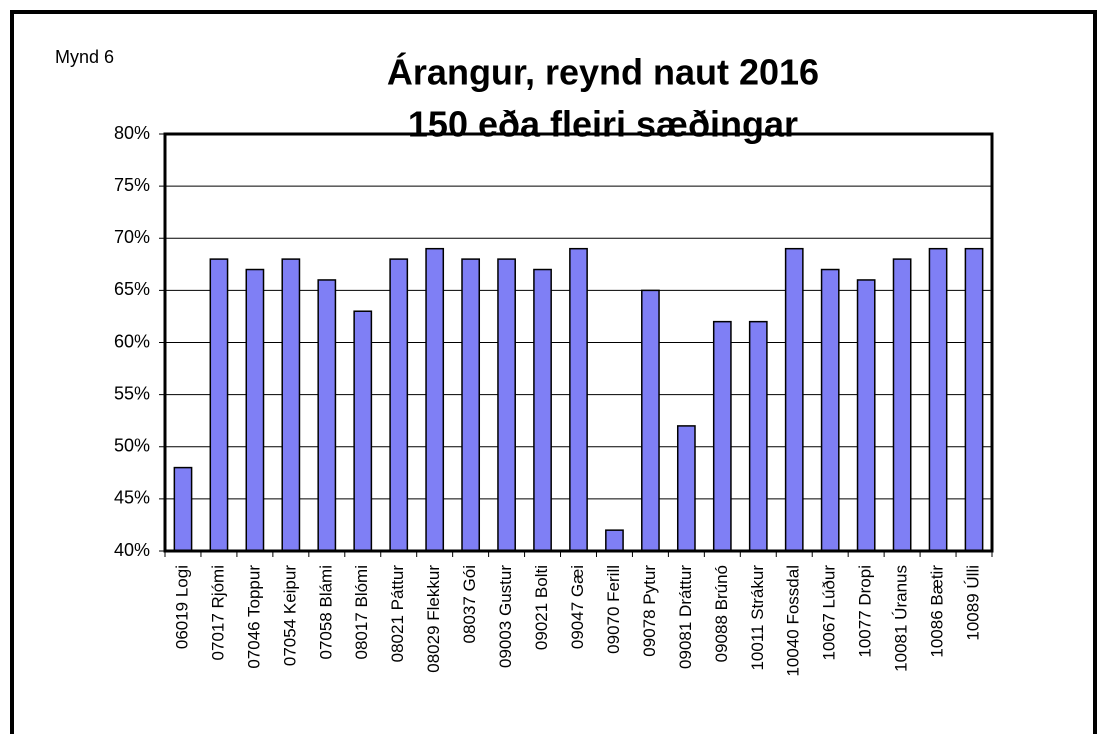 The width and height of the screenshot is (1107, 734). What do you see at coordinates (253, 617) in the screenshot?
I see `x-tick-label: 07046 Toppur` at bounding box center [253, 617].